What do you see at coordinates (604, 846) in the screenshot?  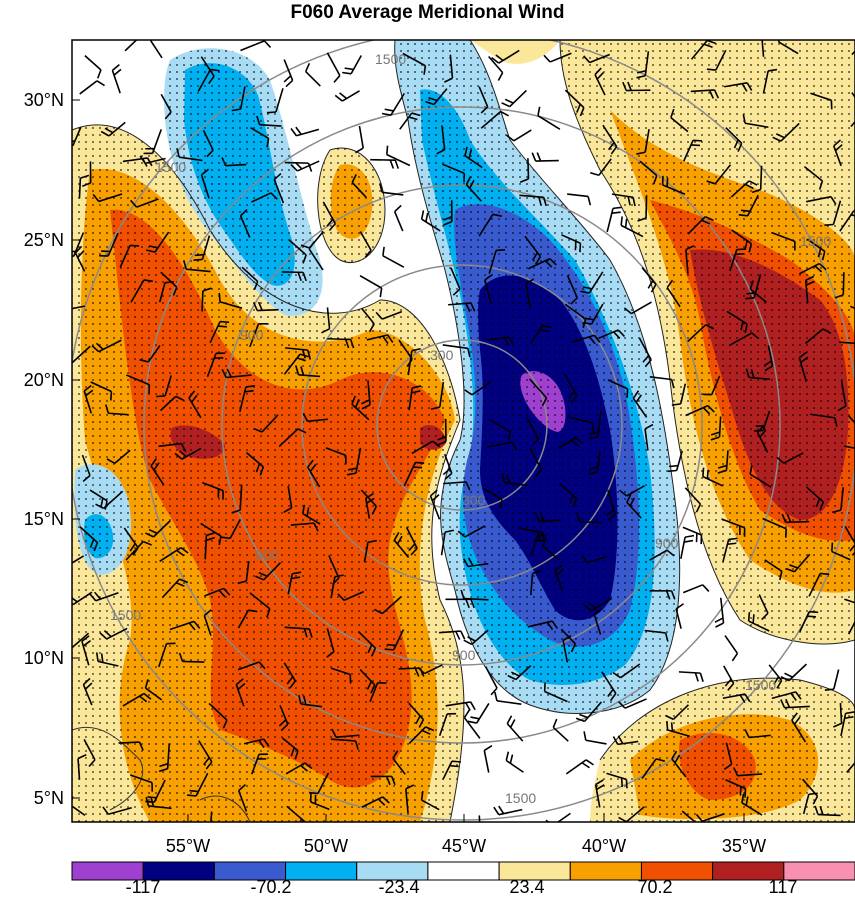 I see `longitude-label: 40°W` at bounding box center [604, 846].